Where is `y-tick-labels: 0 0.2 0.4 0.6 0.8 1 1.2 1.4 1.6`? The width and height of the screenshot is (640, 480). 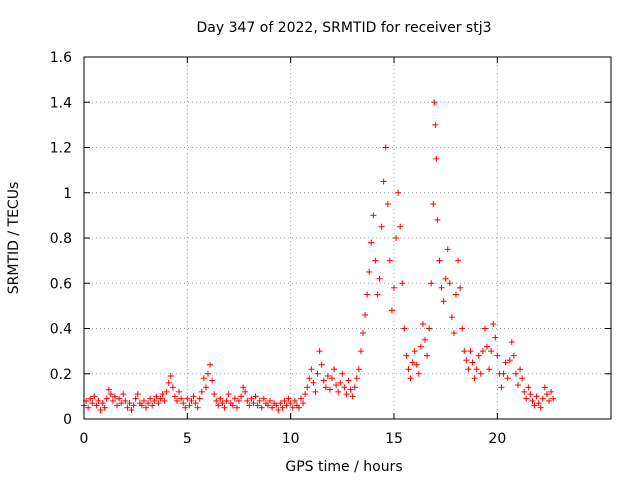
y-tick-labels: 0 0.2 0.4 0.6 0.8 1 1.2 1.4 1.6 is located at coordinates (61, 239).